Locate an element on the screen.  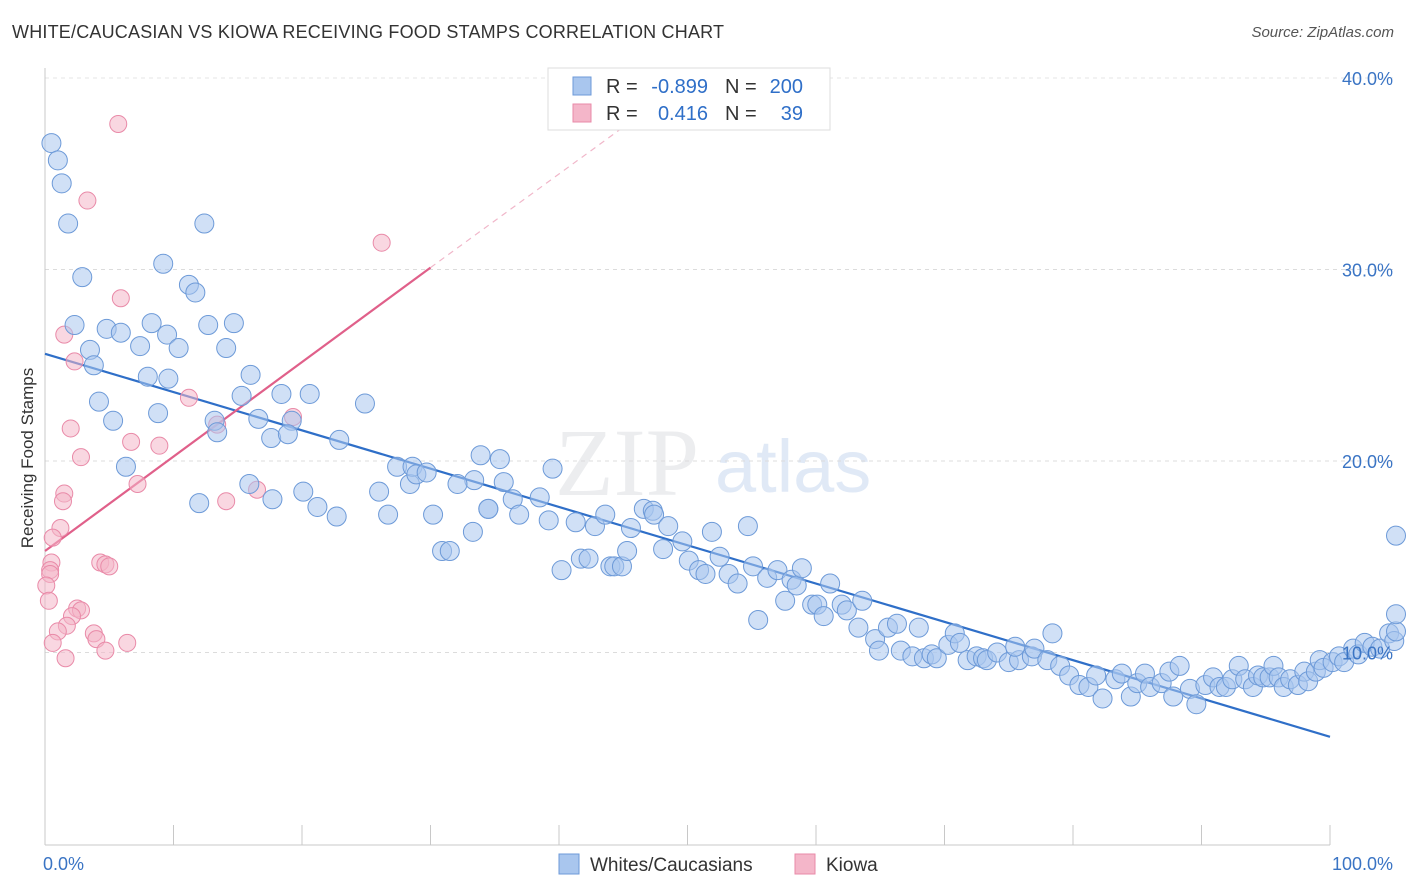
y-axis-label: Receiving Food Stamps is located at coordinates (27, 458).